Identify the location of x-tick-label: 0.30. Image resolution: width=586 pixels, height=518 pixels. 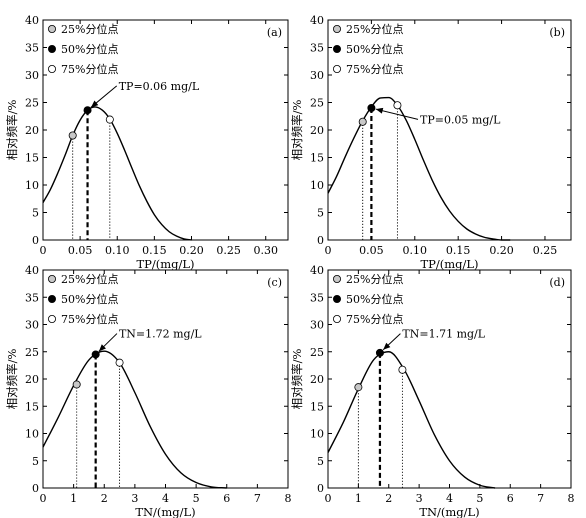
(265, 250).